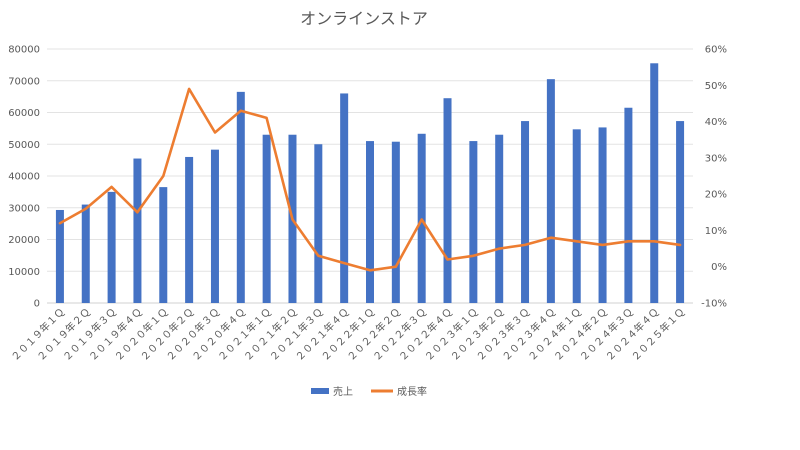 Image resolution: width=800 pixels, height=450 pixels. I want to click on legend: 売上 成長率, so click(369, 391).